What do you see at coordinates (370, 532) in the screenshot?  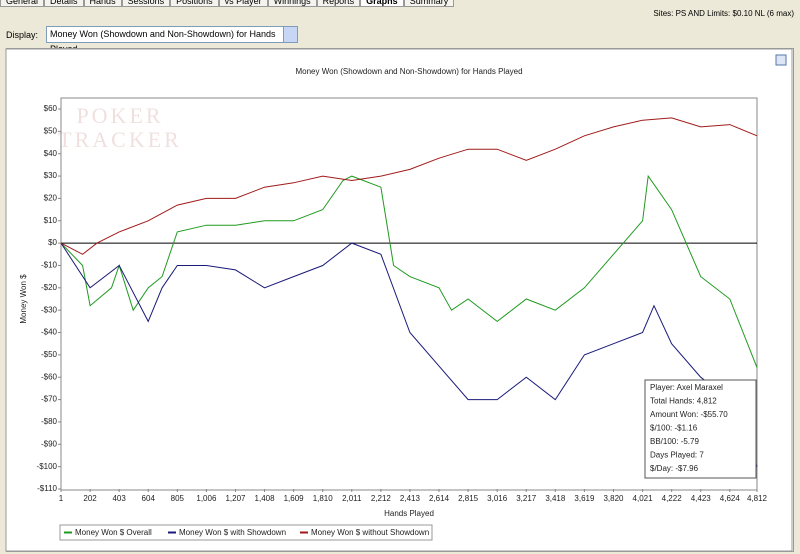 I see `legend-label: Money Won $ without Showdown` at bounding box center [370, 532].